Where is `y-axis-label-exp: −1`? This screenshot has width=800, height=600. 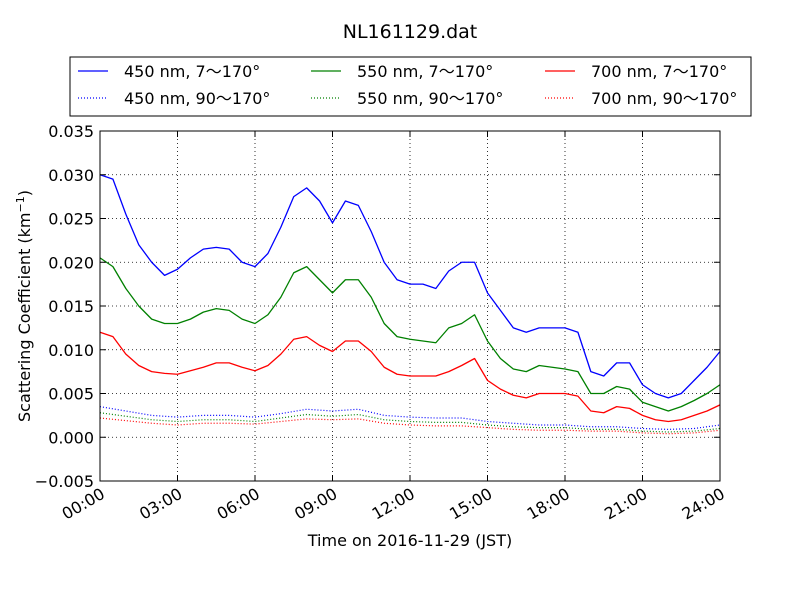 y-axis-label-exp: −1 is located at coordinates (20, 204).